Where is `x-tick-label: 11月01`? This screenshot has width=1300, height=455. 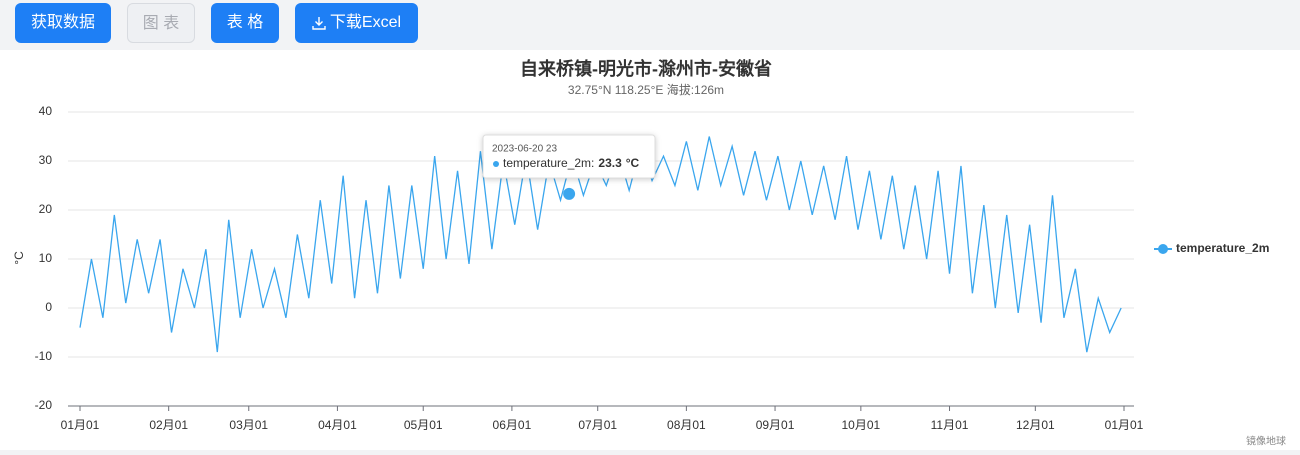
x-tick-label: 11月01 is located at coordinates (950, 425).